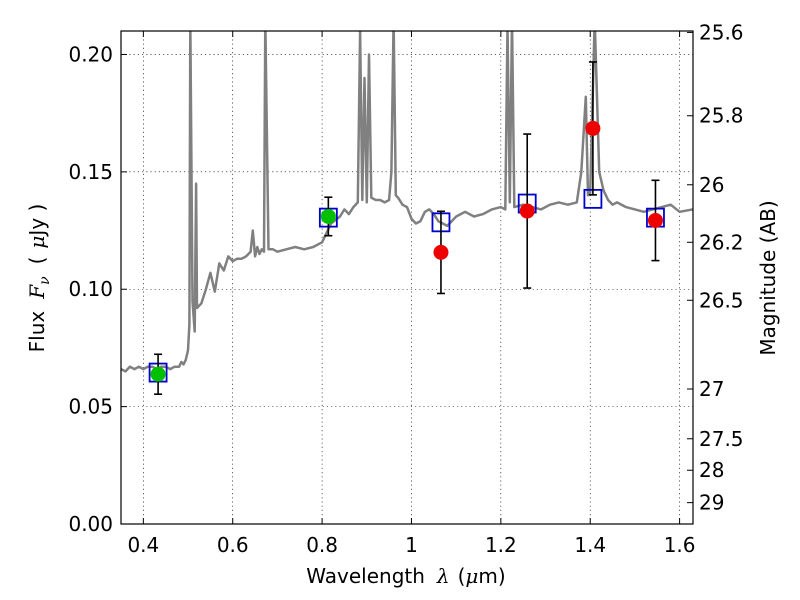  I want to click on y2-tick-label: 29, so click(711, 503).